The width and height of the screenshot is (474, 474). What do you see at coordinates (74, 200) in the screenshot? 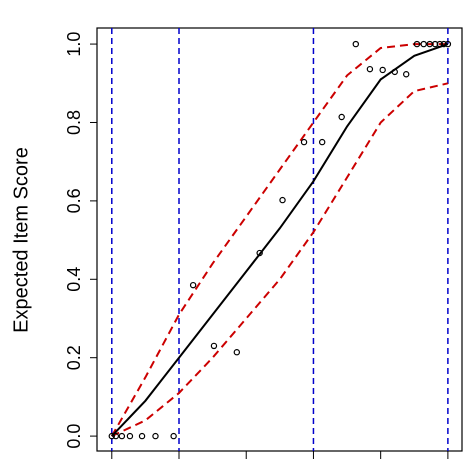
I see `y-tick-label: 0.6` at bounding box center [74, 200].